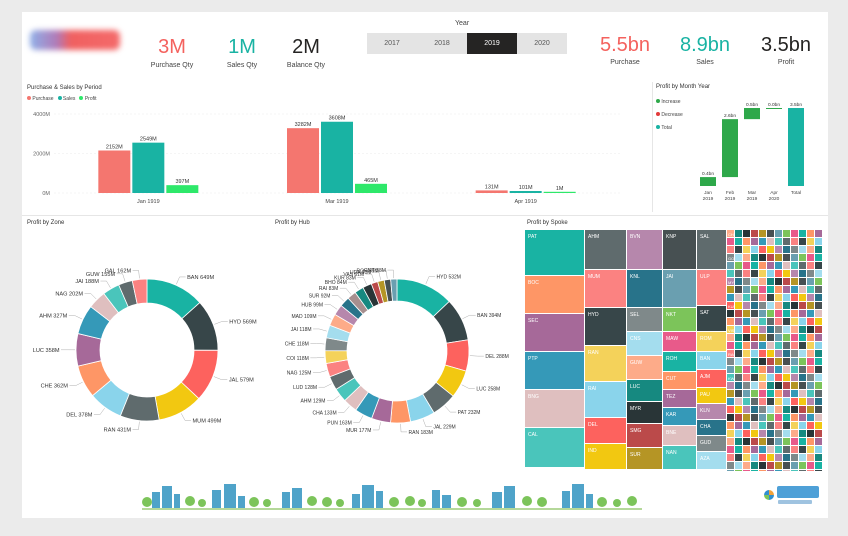 This screenshot has width=848, height=536. What do you see at coordinates (636, 409) in the screenshot?
I see `treemap-label: MYR` at bounding box center [636, 409].